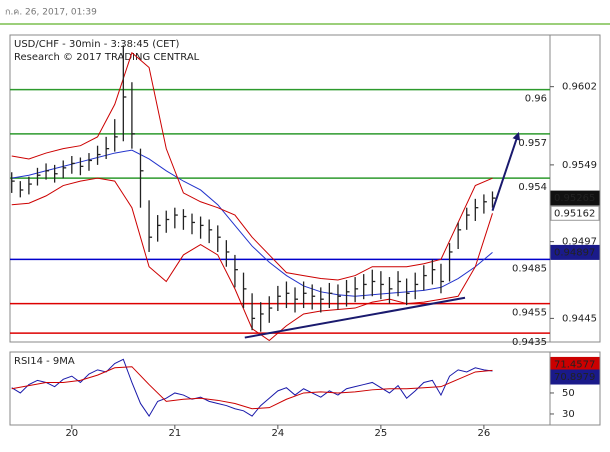  What do you see at coordinates (529, 313) in the screenshot?
I see `level-label: 0.9455` at bounding box center [529, 313].